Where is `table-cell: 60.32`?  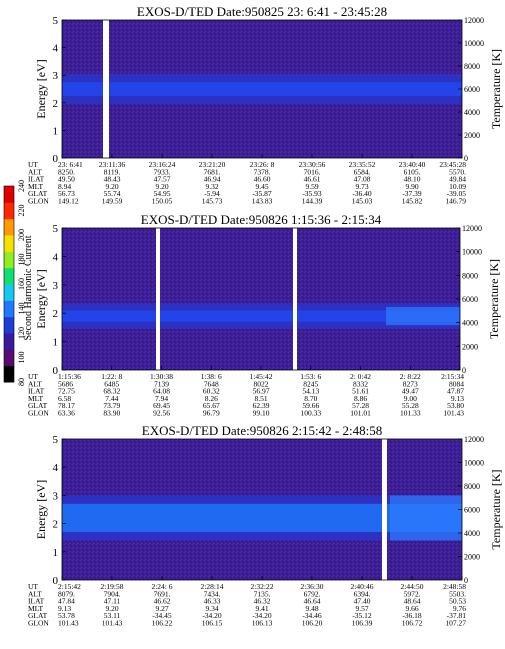
table-cell: 60.32 is located at coordinates (211, 391).